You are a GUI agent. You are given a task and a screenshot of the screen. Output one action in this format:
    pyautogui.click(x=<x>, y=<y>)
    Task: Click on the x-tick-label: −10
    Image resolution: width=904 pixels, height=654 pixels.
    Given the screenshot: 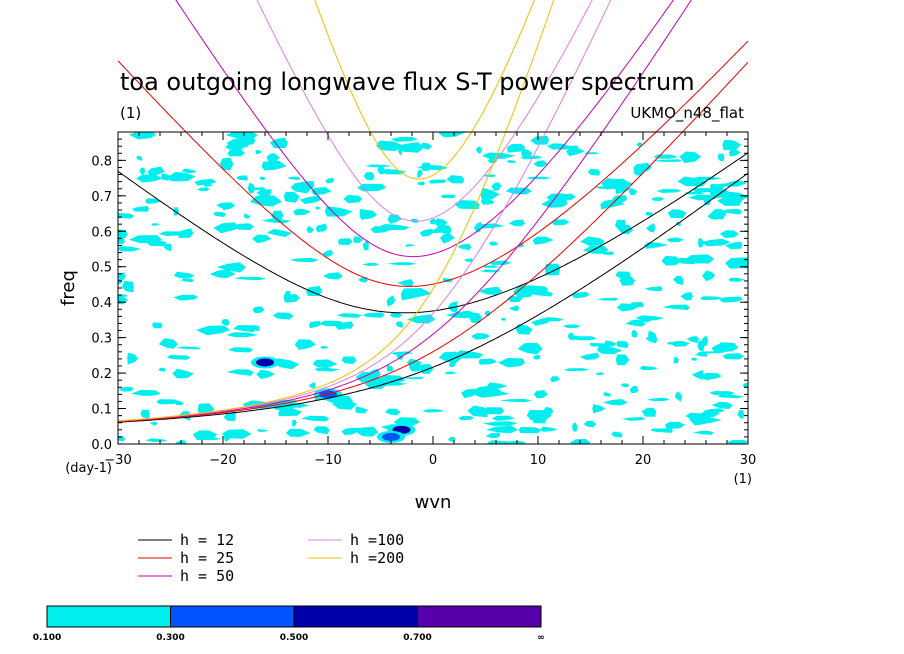 What is the action you would take?
    pyautogui.click(x=327, y=460)
    